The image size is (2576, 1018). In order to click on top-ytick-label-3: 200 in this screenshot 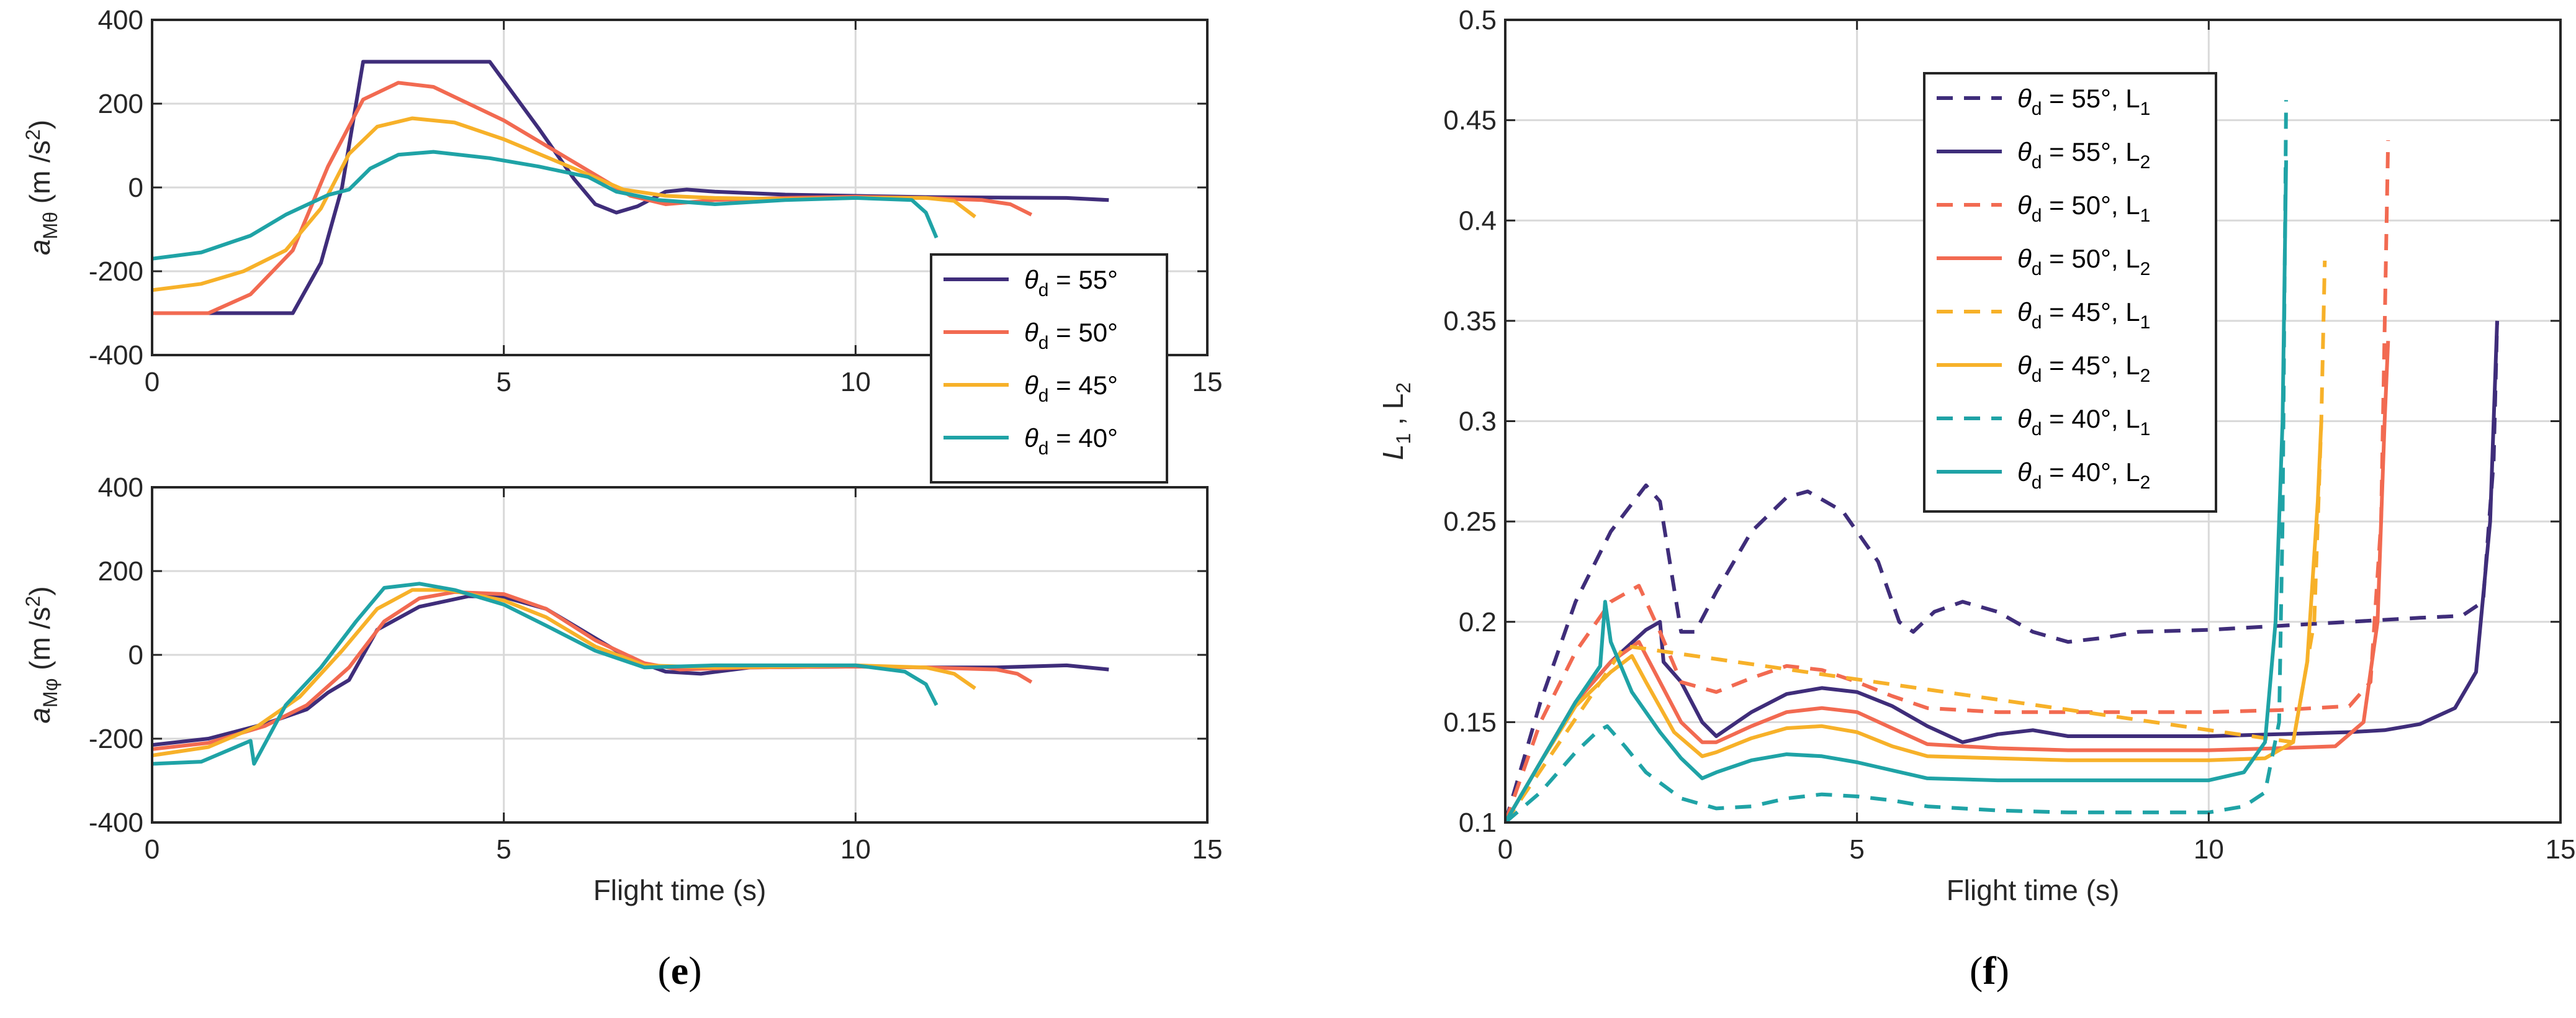, I will do `click(120, 104)`.